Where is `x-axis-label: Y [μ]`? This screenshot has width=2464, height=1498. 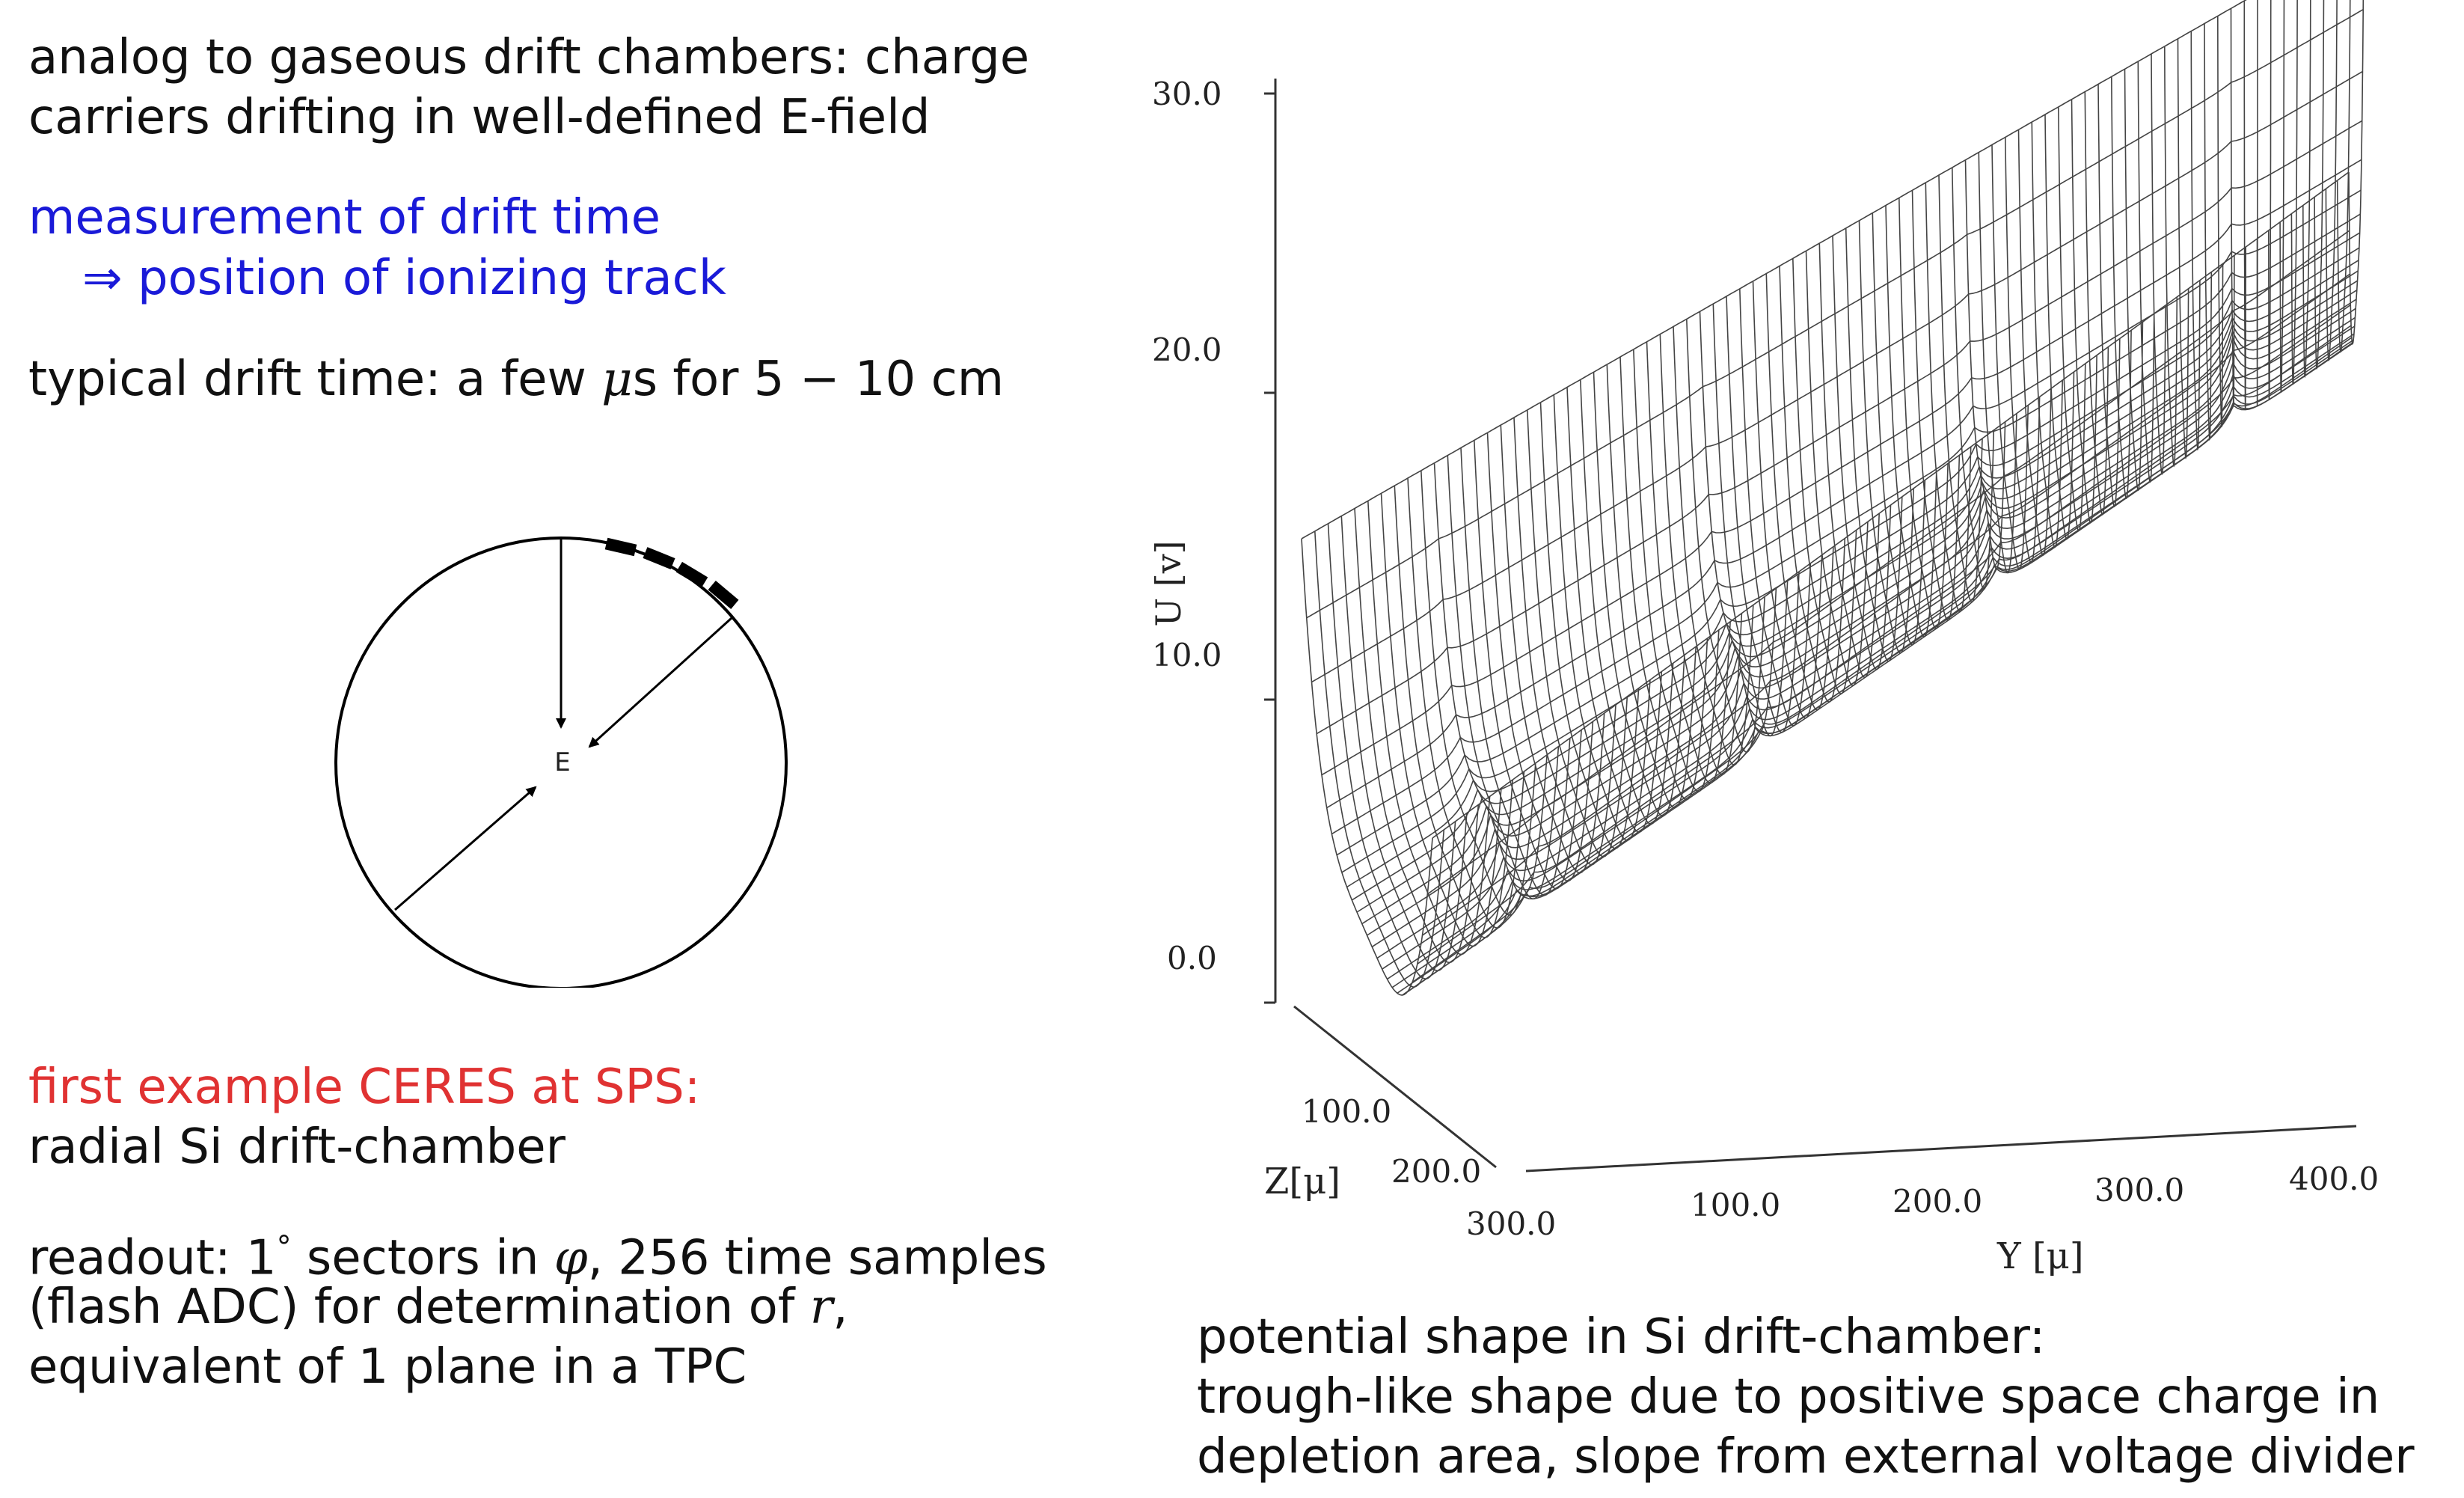
x-axis-label: Y [μ] is located at coordinates (2040, 1256).